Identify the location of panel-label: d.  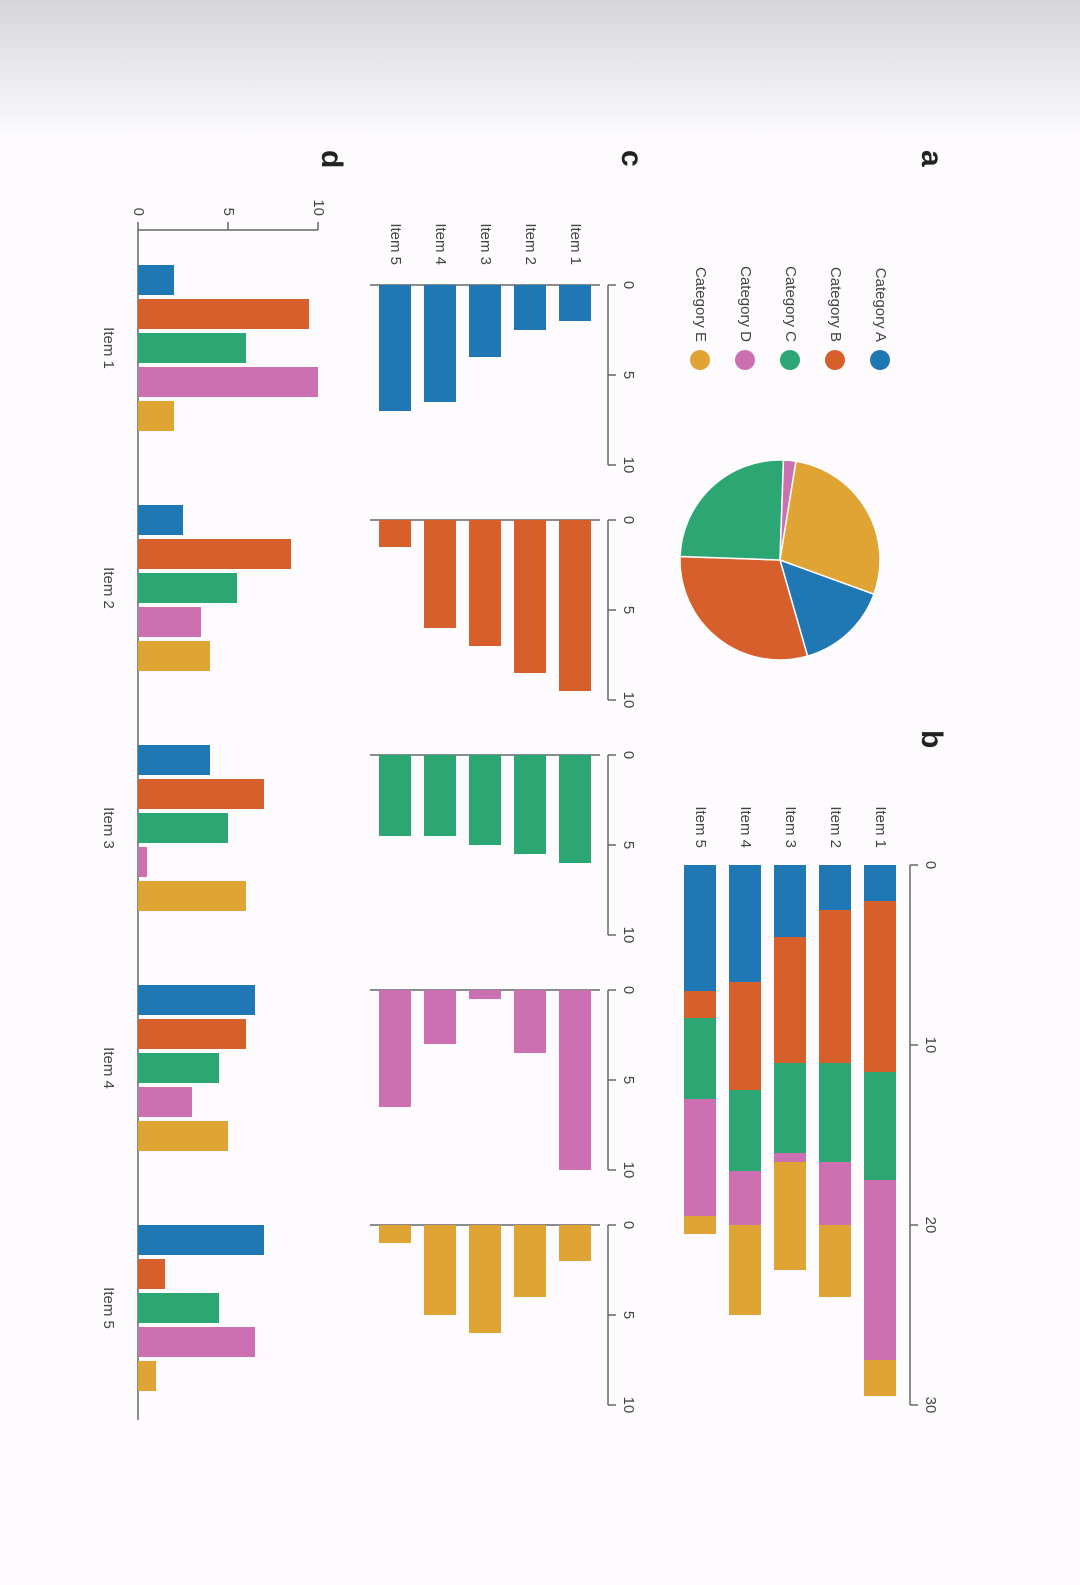
(331, 159).